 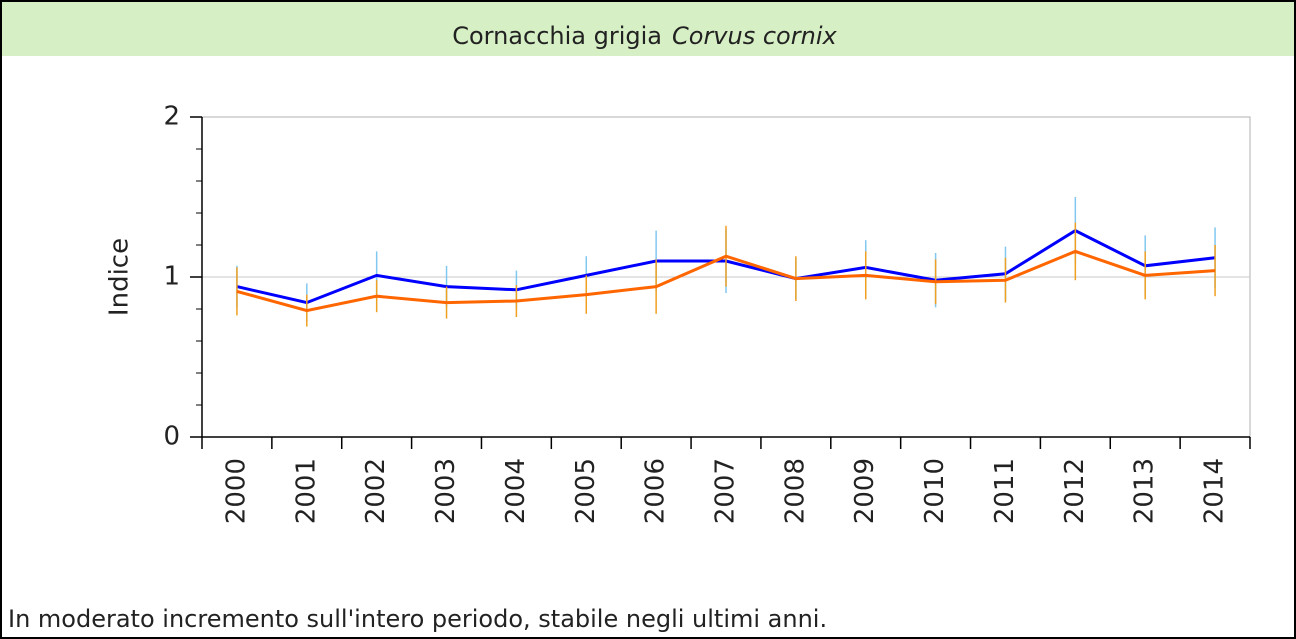 I want to click on chart-title: Cornacchia grigia, so click(x=557, y=36).